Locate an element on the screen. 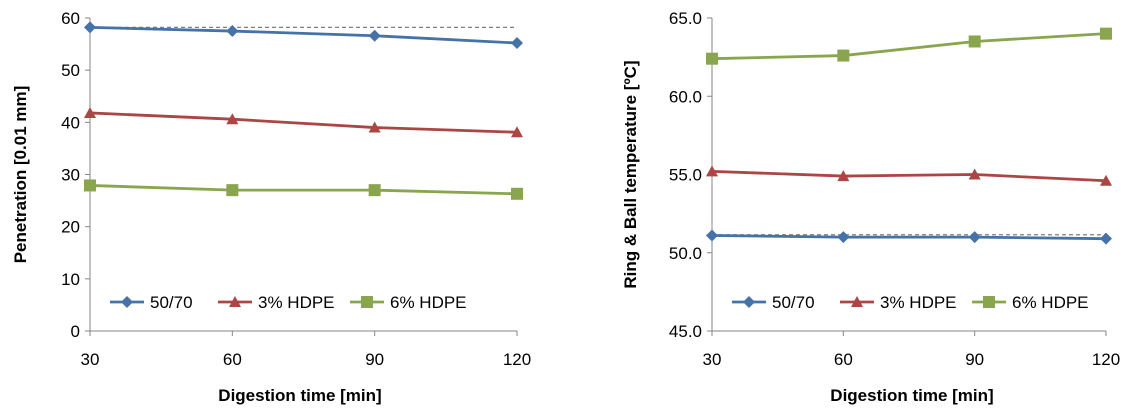 The image size is (1128, 413). y-tick-label: 55.0 is located at coordinates (685, 175).